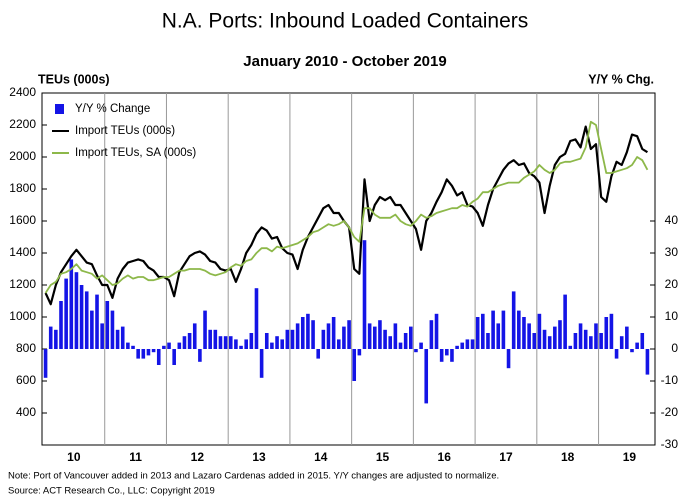  What do you see at coordinates (321, 457) in the screenshot?
I see `x-tick-label: 14` at bounding box center [321, 457].